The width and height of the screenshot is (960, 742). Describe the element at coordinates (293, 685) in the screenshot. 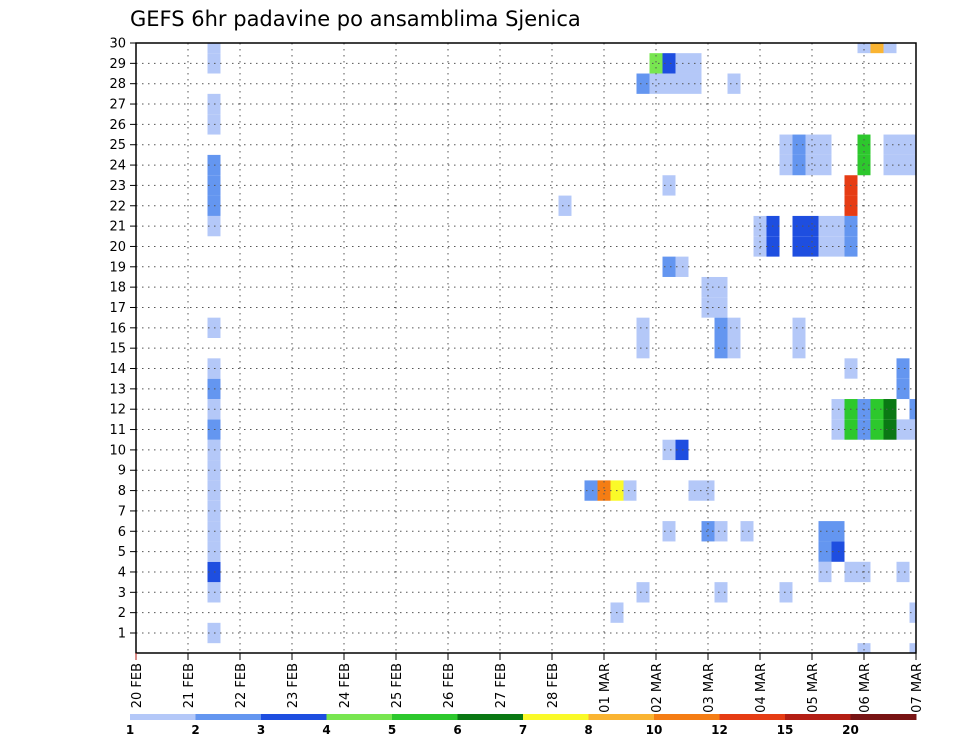

I see `x-tick-label: 23 FEB` at that location.